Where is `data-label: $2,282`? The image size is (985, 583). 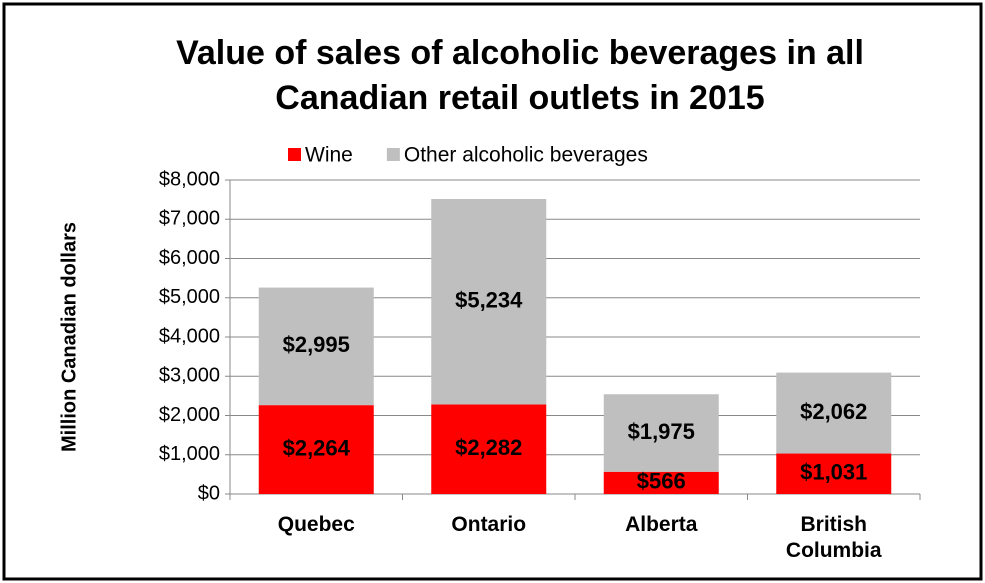 data-label: $2,282 is located at coordinates (488, 447).